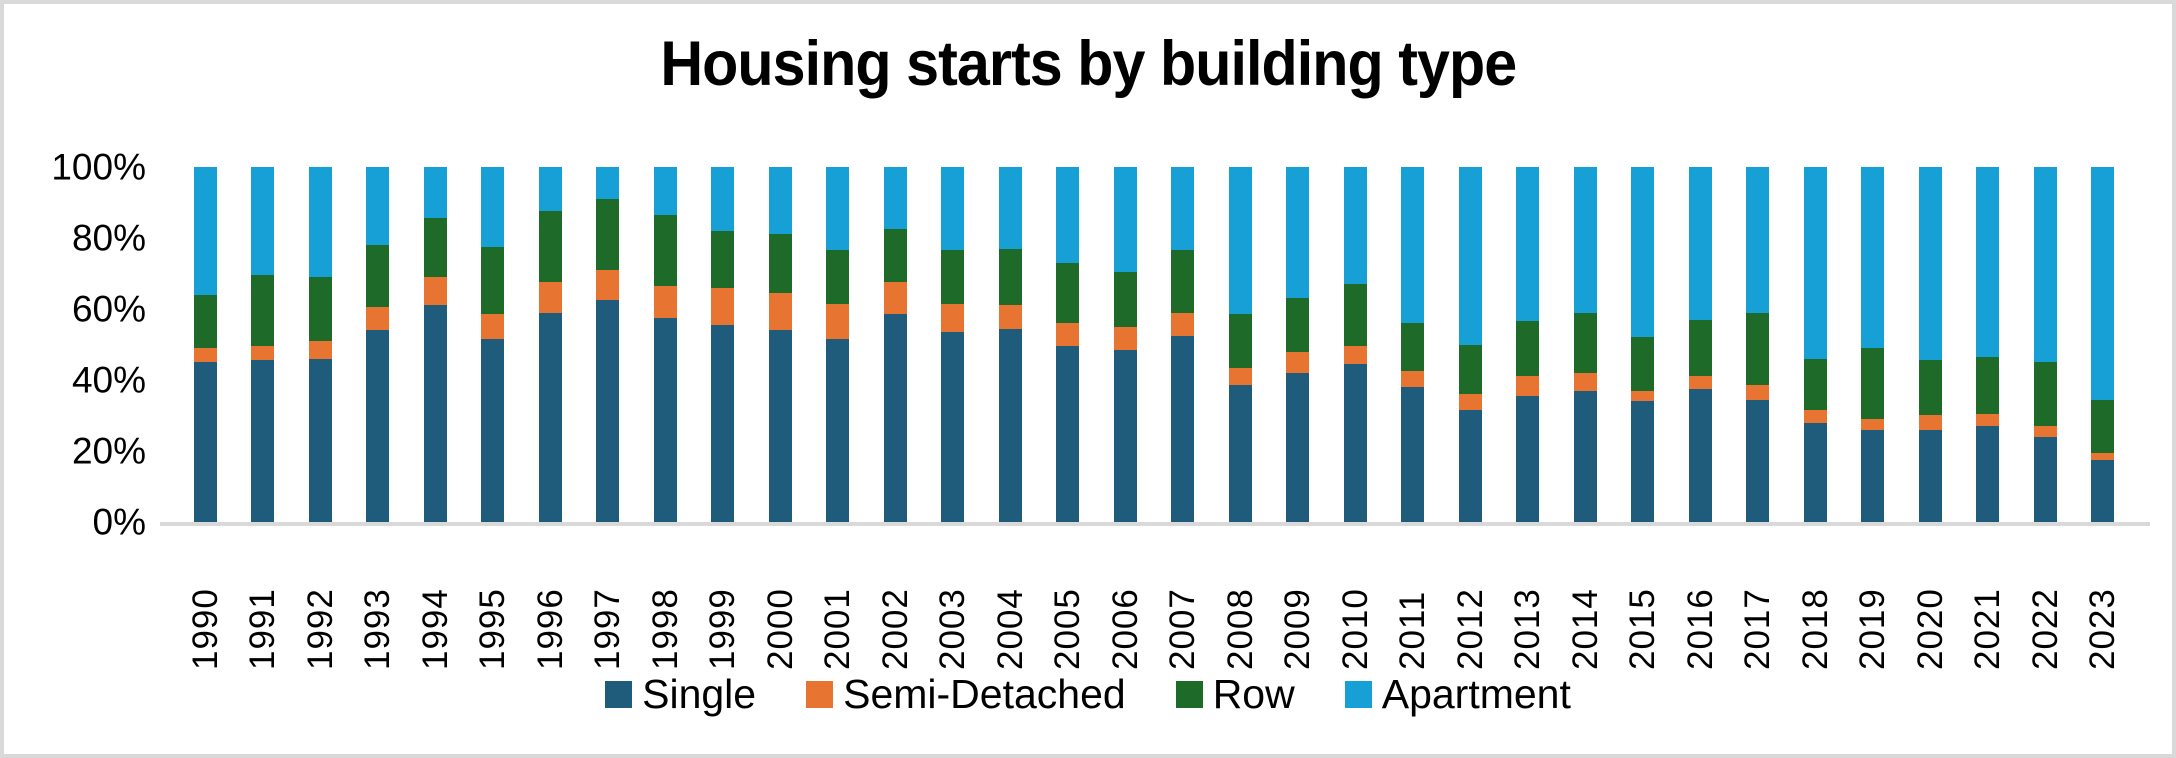 The height and width of the screenshot is (758, 2176). I want to click on segment-2014-single, so click(1585, 456).